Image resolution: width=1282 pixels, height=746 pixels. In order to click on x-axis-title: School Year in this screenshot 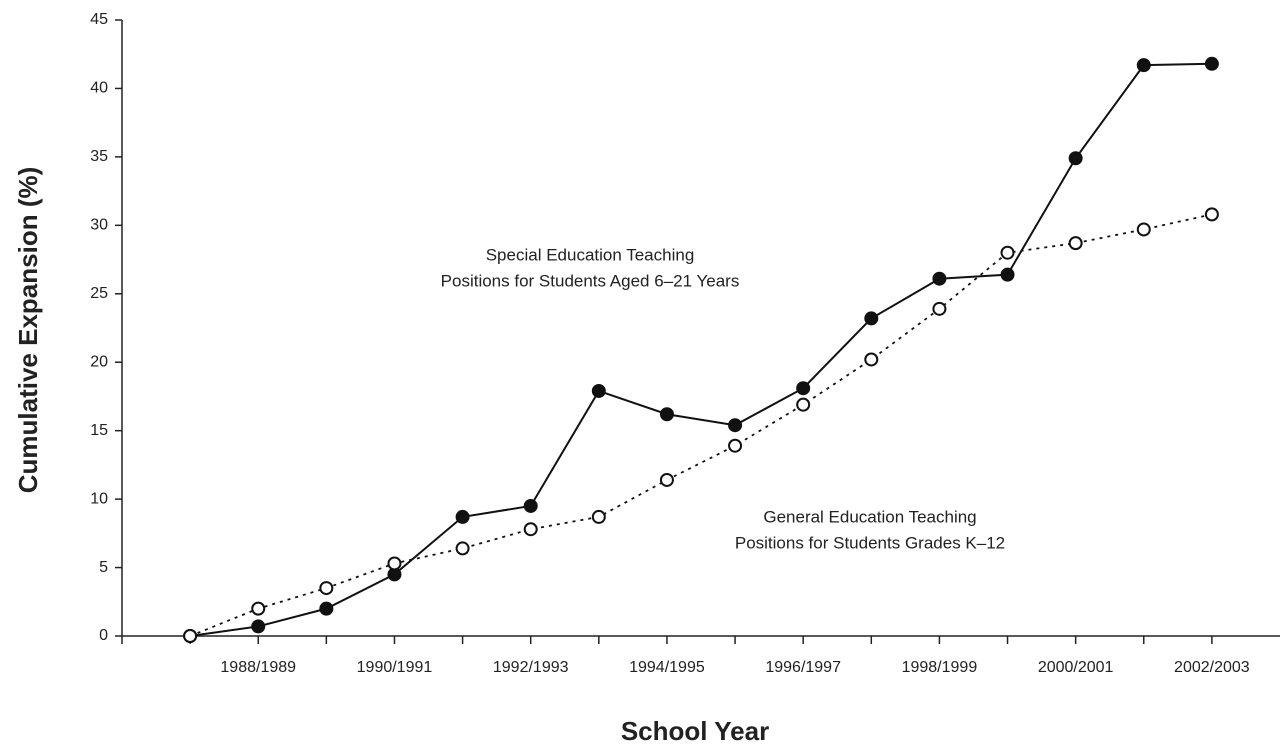, I will do `click(695, 731)`.